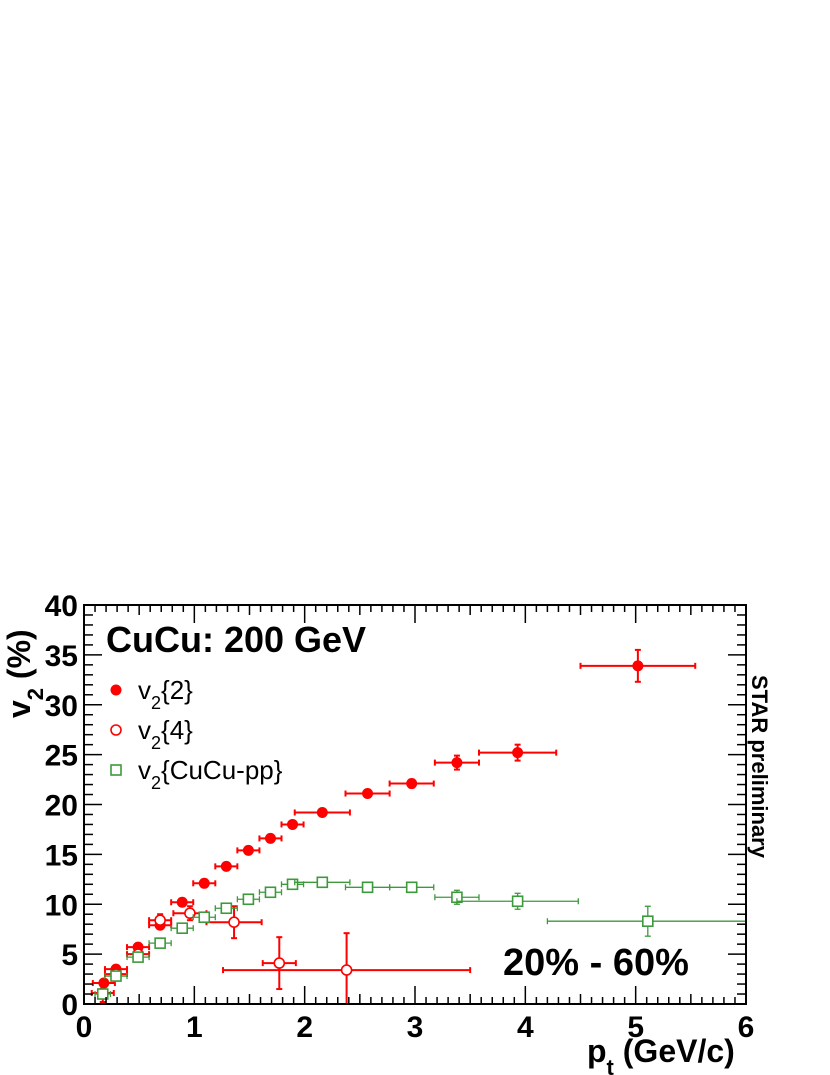 This screenshot has width=830, height=1075. I want to click on legend-label-v2-2: v2{2}, so click(165, 694).